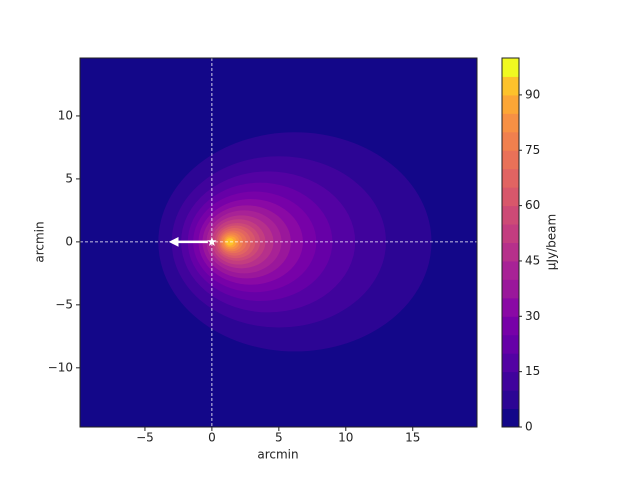 Image resolution: width=640 pixels, height=484 pixels. I want to click on y-tick-label: −5, so click(64, 304).